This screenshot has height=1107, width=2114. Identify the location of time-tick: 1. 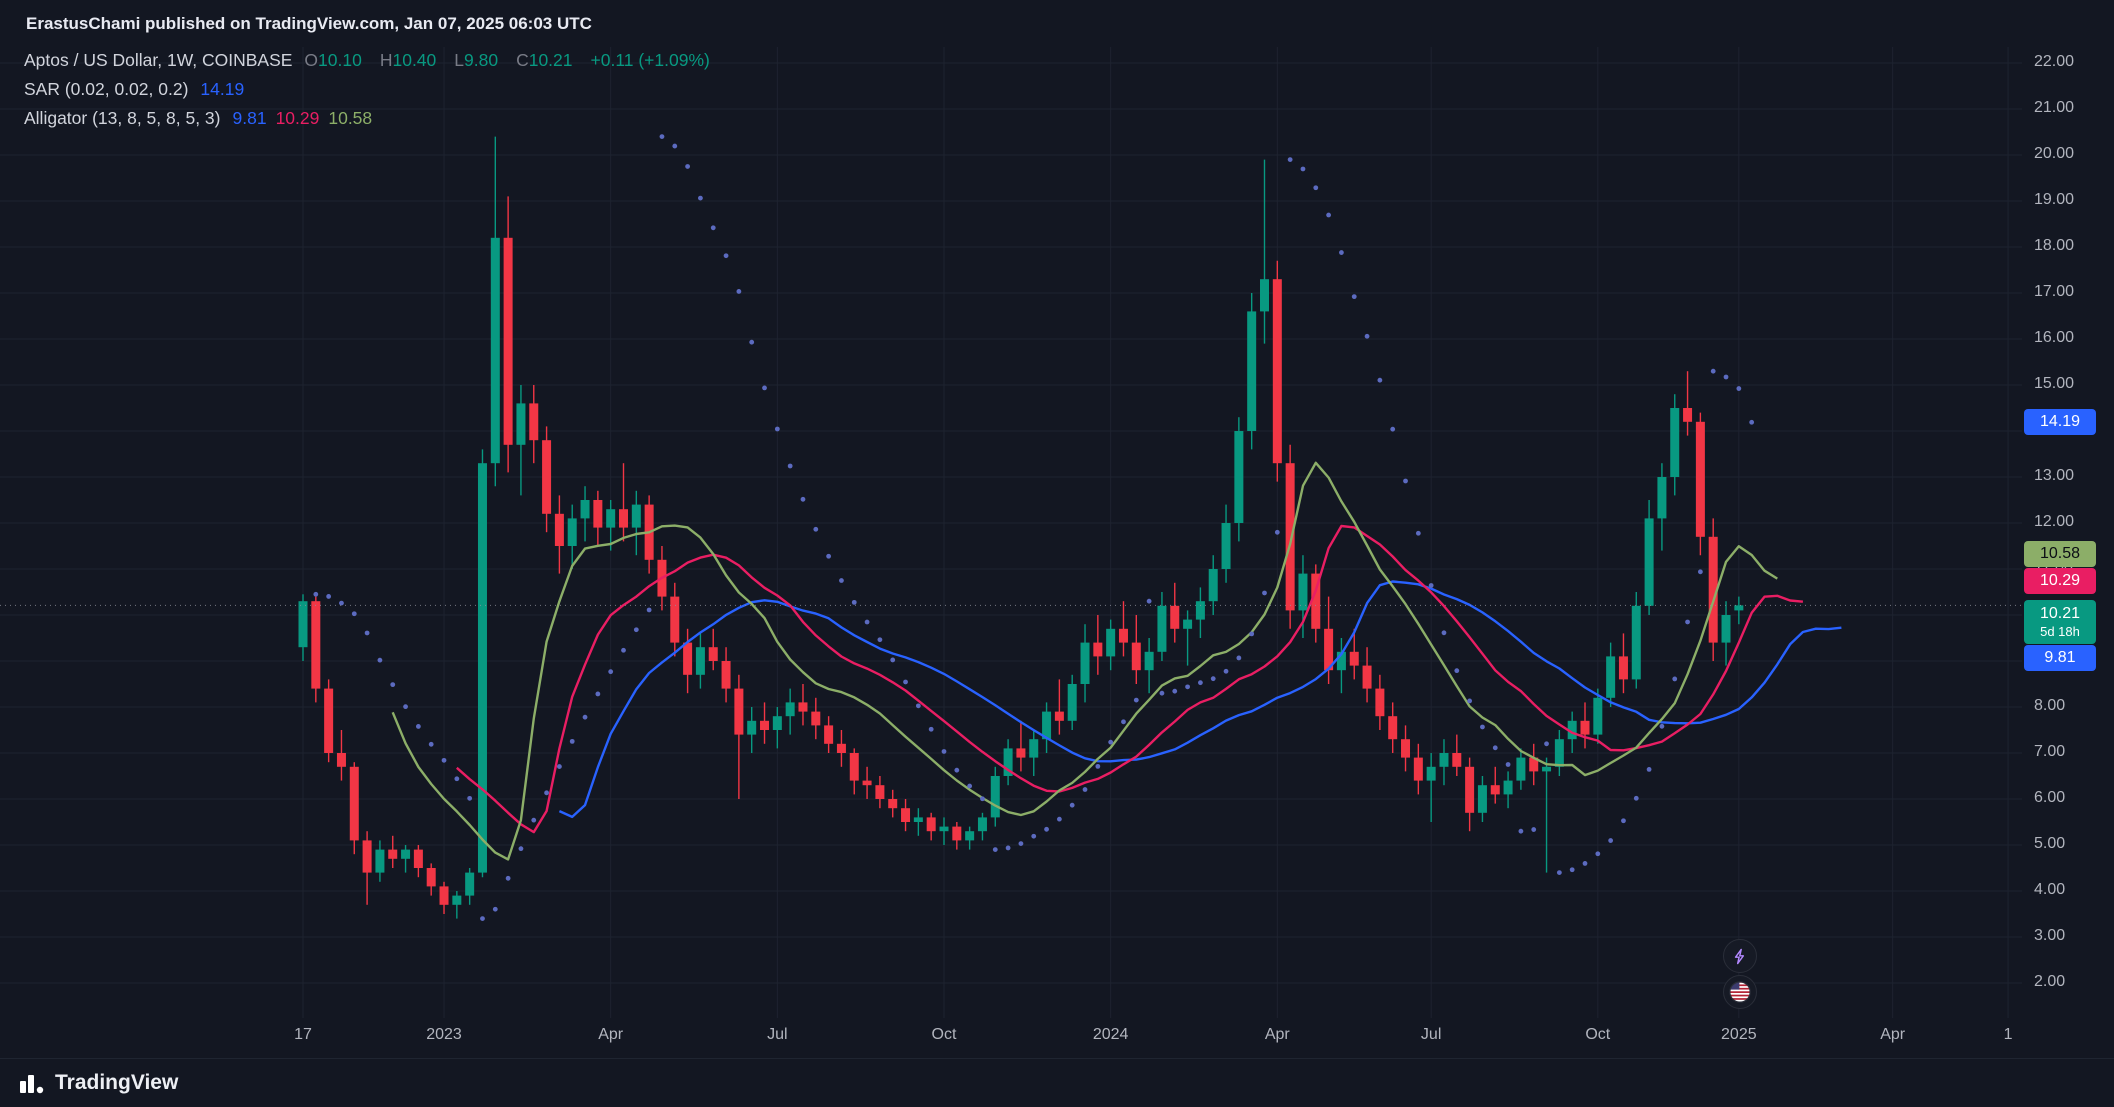
(2008, 1034).